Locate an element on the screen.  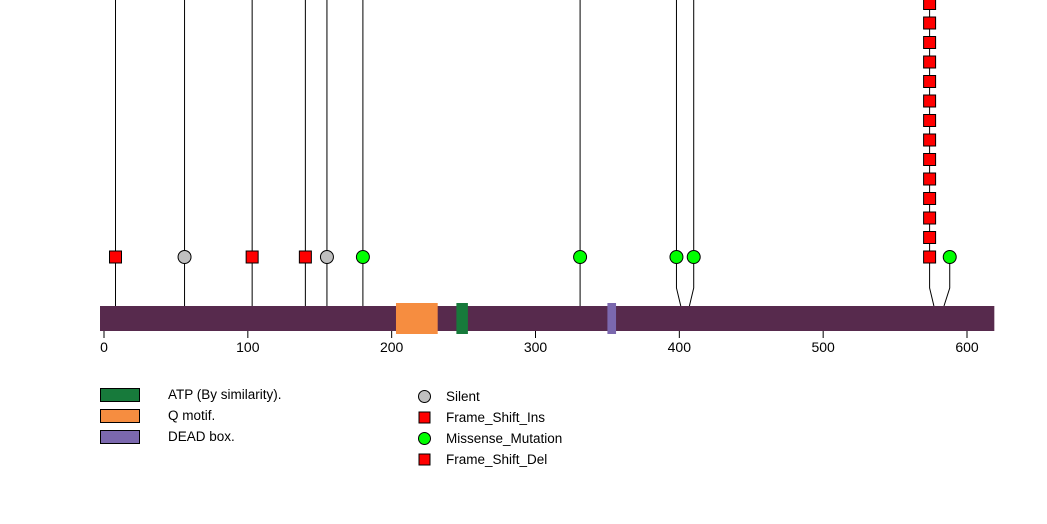
legend-item-missense: Missense_Mutation is located at coordinates (488, 438).